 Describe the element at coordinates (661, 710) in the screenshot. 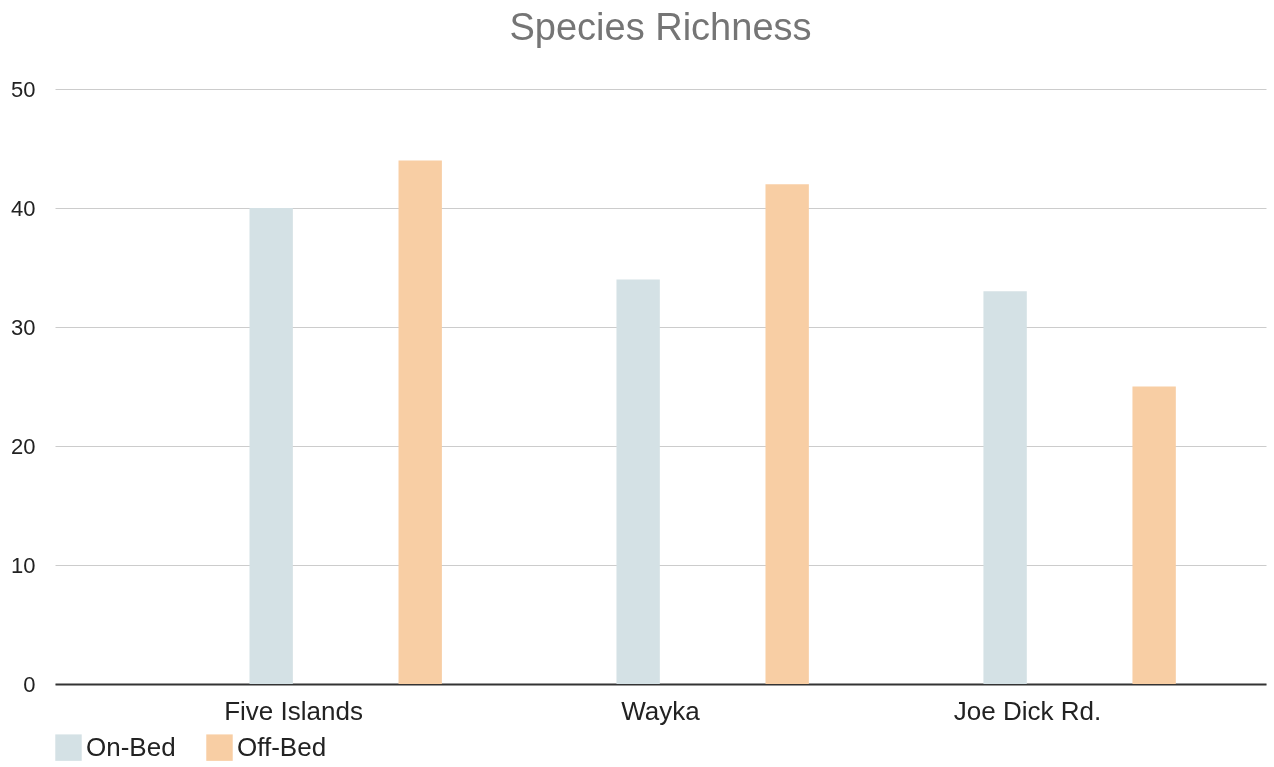

I see `x-tick-label: Wayka` at that location.